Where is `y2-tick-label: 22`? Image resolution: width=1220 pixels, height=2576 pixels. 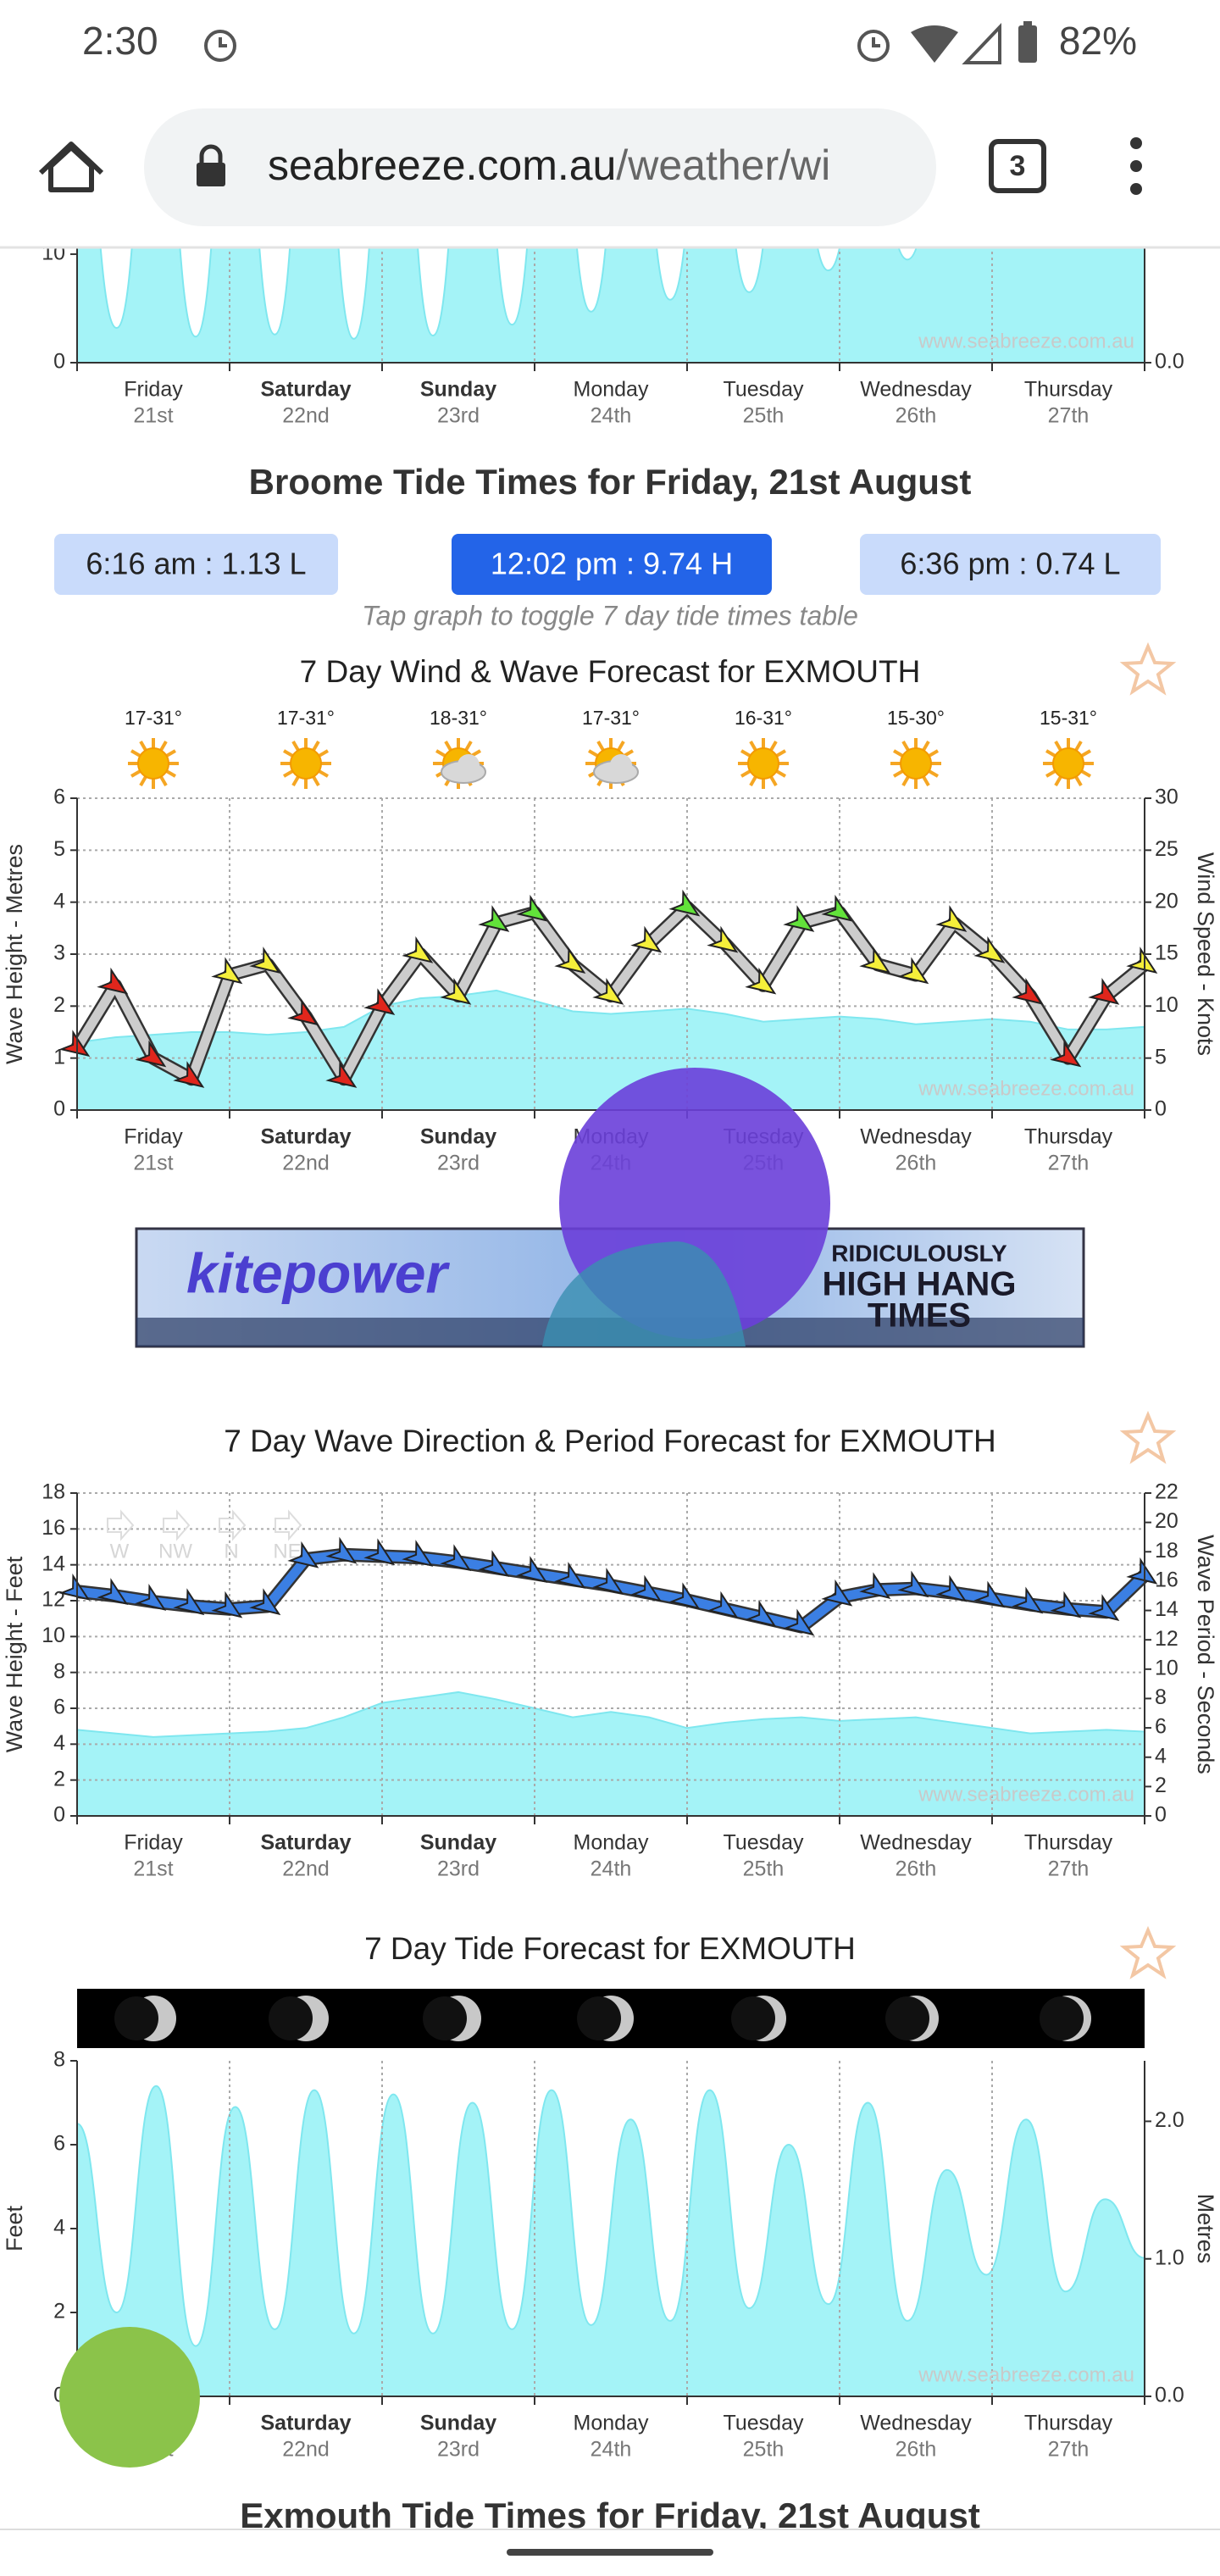 y2-tick-label: 22 is located at coordinates (1166, 1492).